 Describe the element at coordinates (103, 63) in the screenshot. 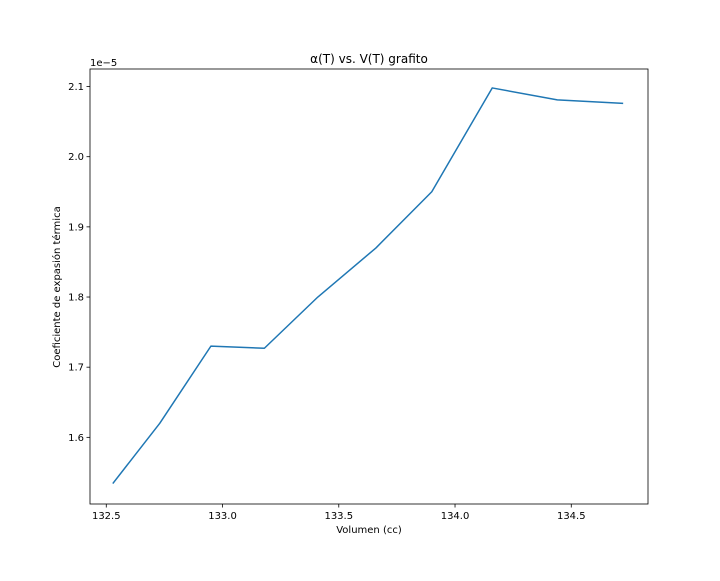

I see `y-offset-text: 1e−5` at that location.